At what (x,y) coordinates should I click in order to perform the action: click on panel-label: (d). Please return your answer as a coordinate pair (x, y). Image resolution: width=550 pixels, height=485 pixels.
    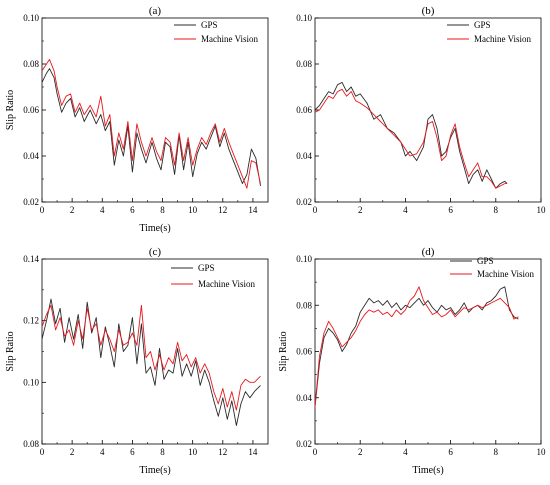
    Looking at the image, I should click on (428, 252).